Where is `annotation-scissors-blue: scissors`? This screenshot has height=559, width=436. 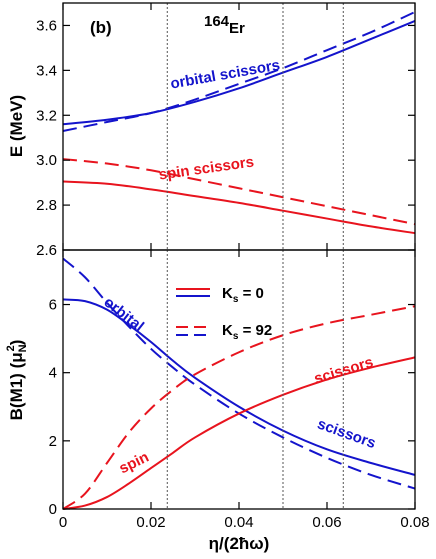 annotation-scissors-blue: scissors is located at coordinates (346, 433).